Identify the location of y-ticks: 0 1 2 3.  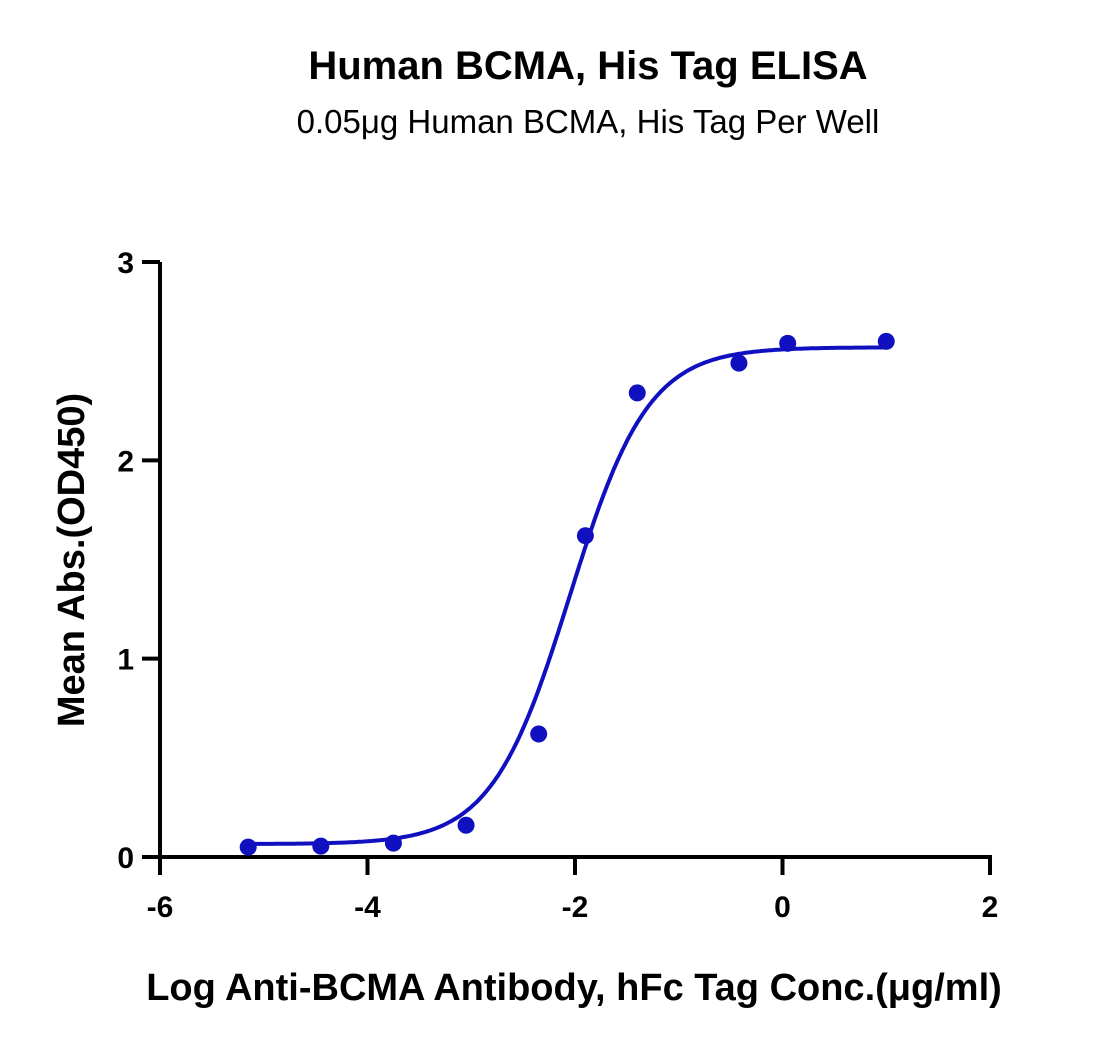
(138, 561).